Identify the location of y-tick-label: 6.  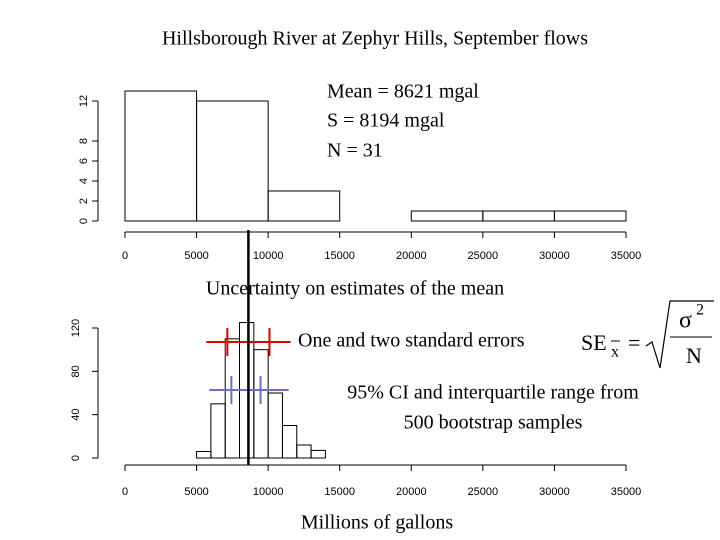
(84, 161).